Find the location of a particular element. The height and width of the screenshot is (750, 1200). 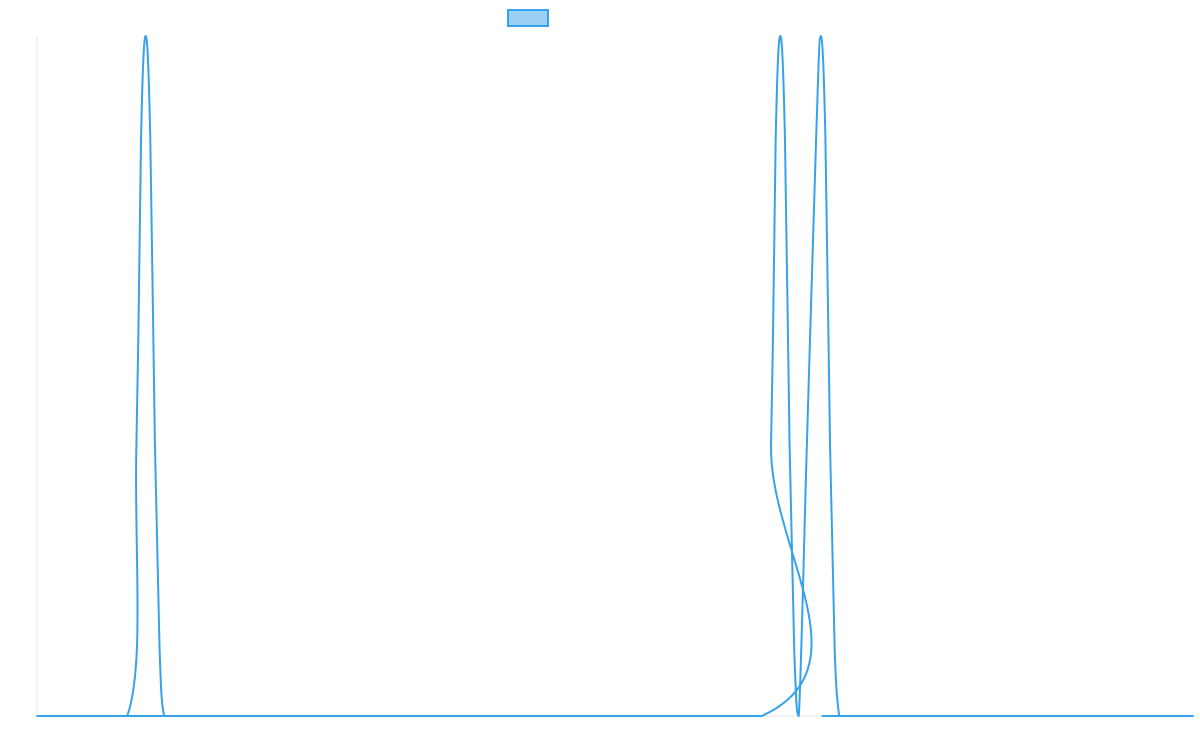

legend is located at coordinates (528, 18).